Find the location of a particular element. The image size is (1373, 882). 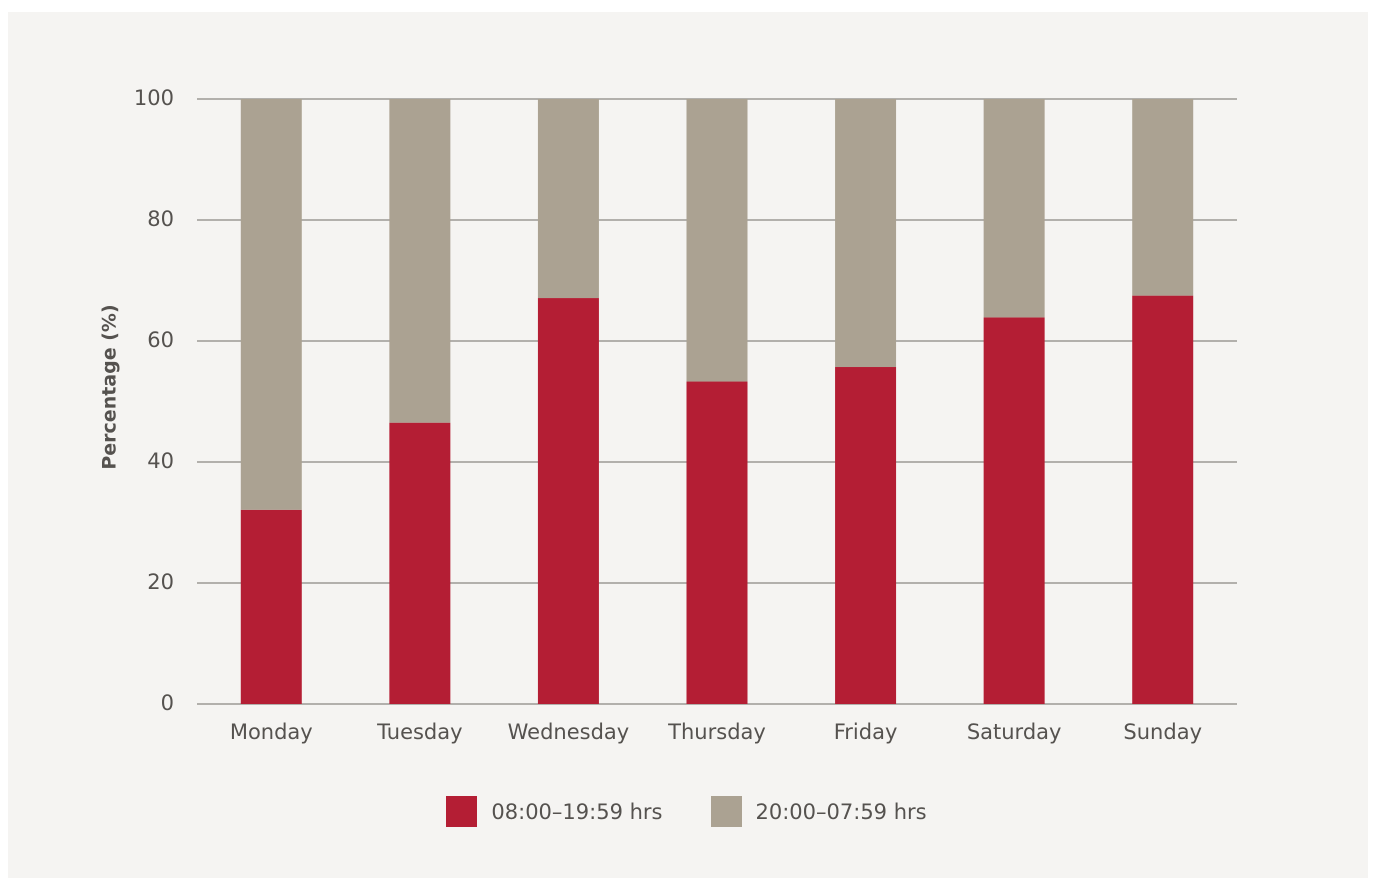

x-tick-label-saturday: Saturday is located at coordinates (1014, 732).